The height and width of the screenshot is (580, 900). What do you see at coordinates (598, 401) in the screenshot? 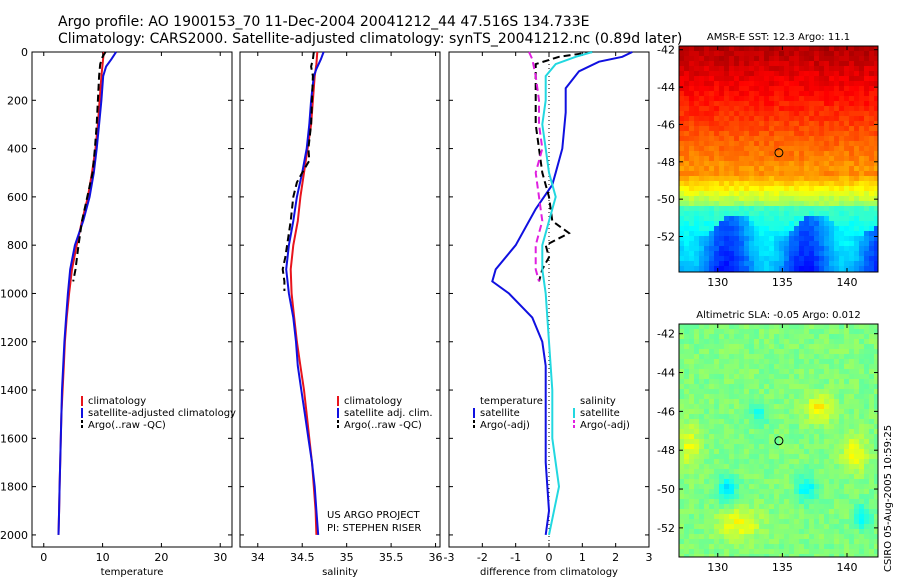
I see `legend-header-salinity: salinity` at bounding box center [598, 401].